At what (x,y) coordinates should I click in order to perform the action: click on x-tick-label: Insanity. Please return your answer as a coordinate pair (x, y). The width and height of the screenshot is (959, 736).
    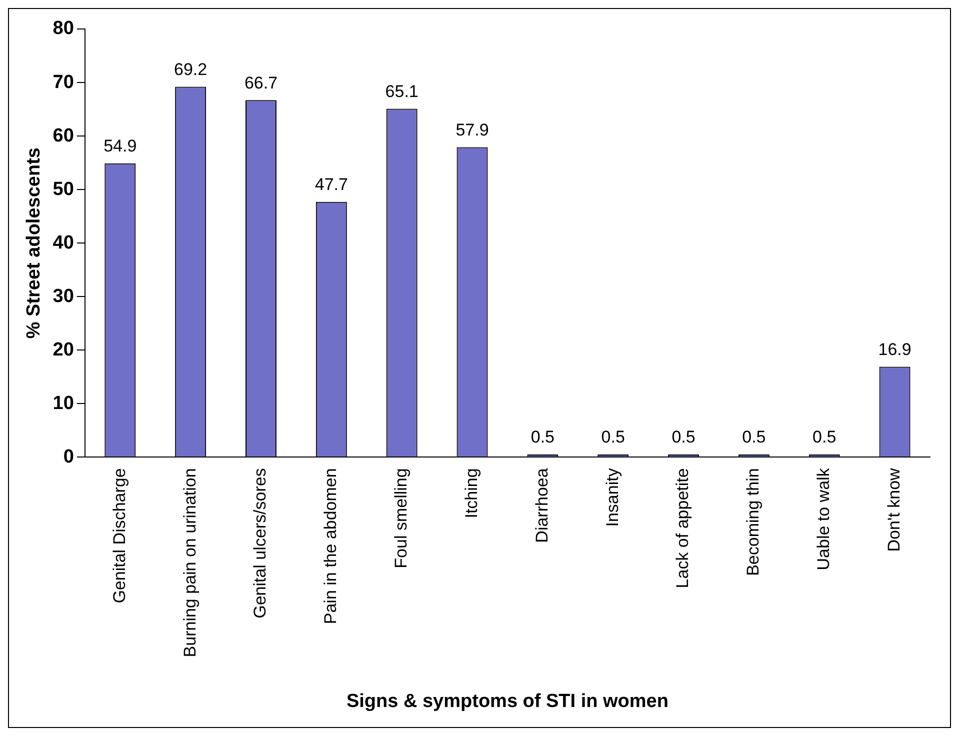
    Looking at the image, I should click on (612, 497).